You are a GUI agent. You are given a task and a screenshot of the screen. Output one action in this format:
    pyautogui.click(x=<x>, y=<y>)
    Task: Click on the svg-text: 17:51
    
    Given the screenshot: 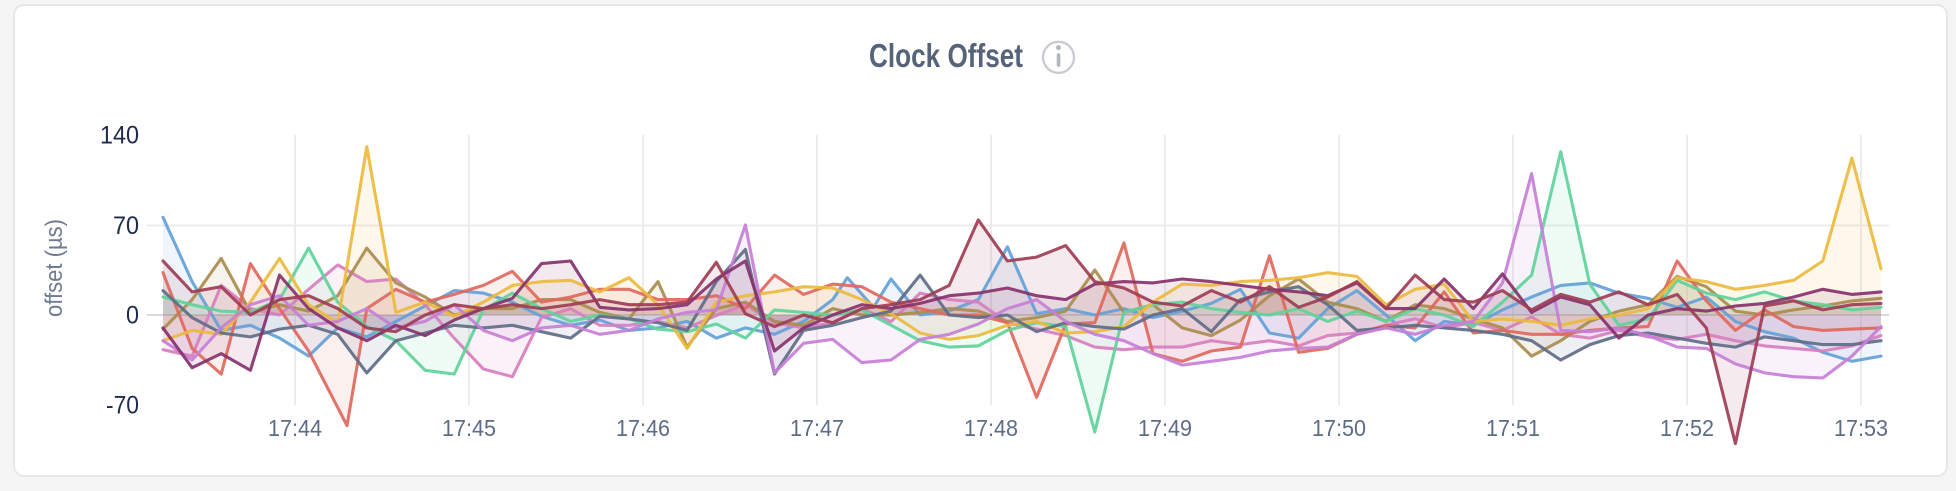 What is the action you would take?
    pyautogui.click(x=1513, y=428)
    